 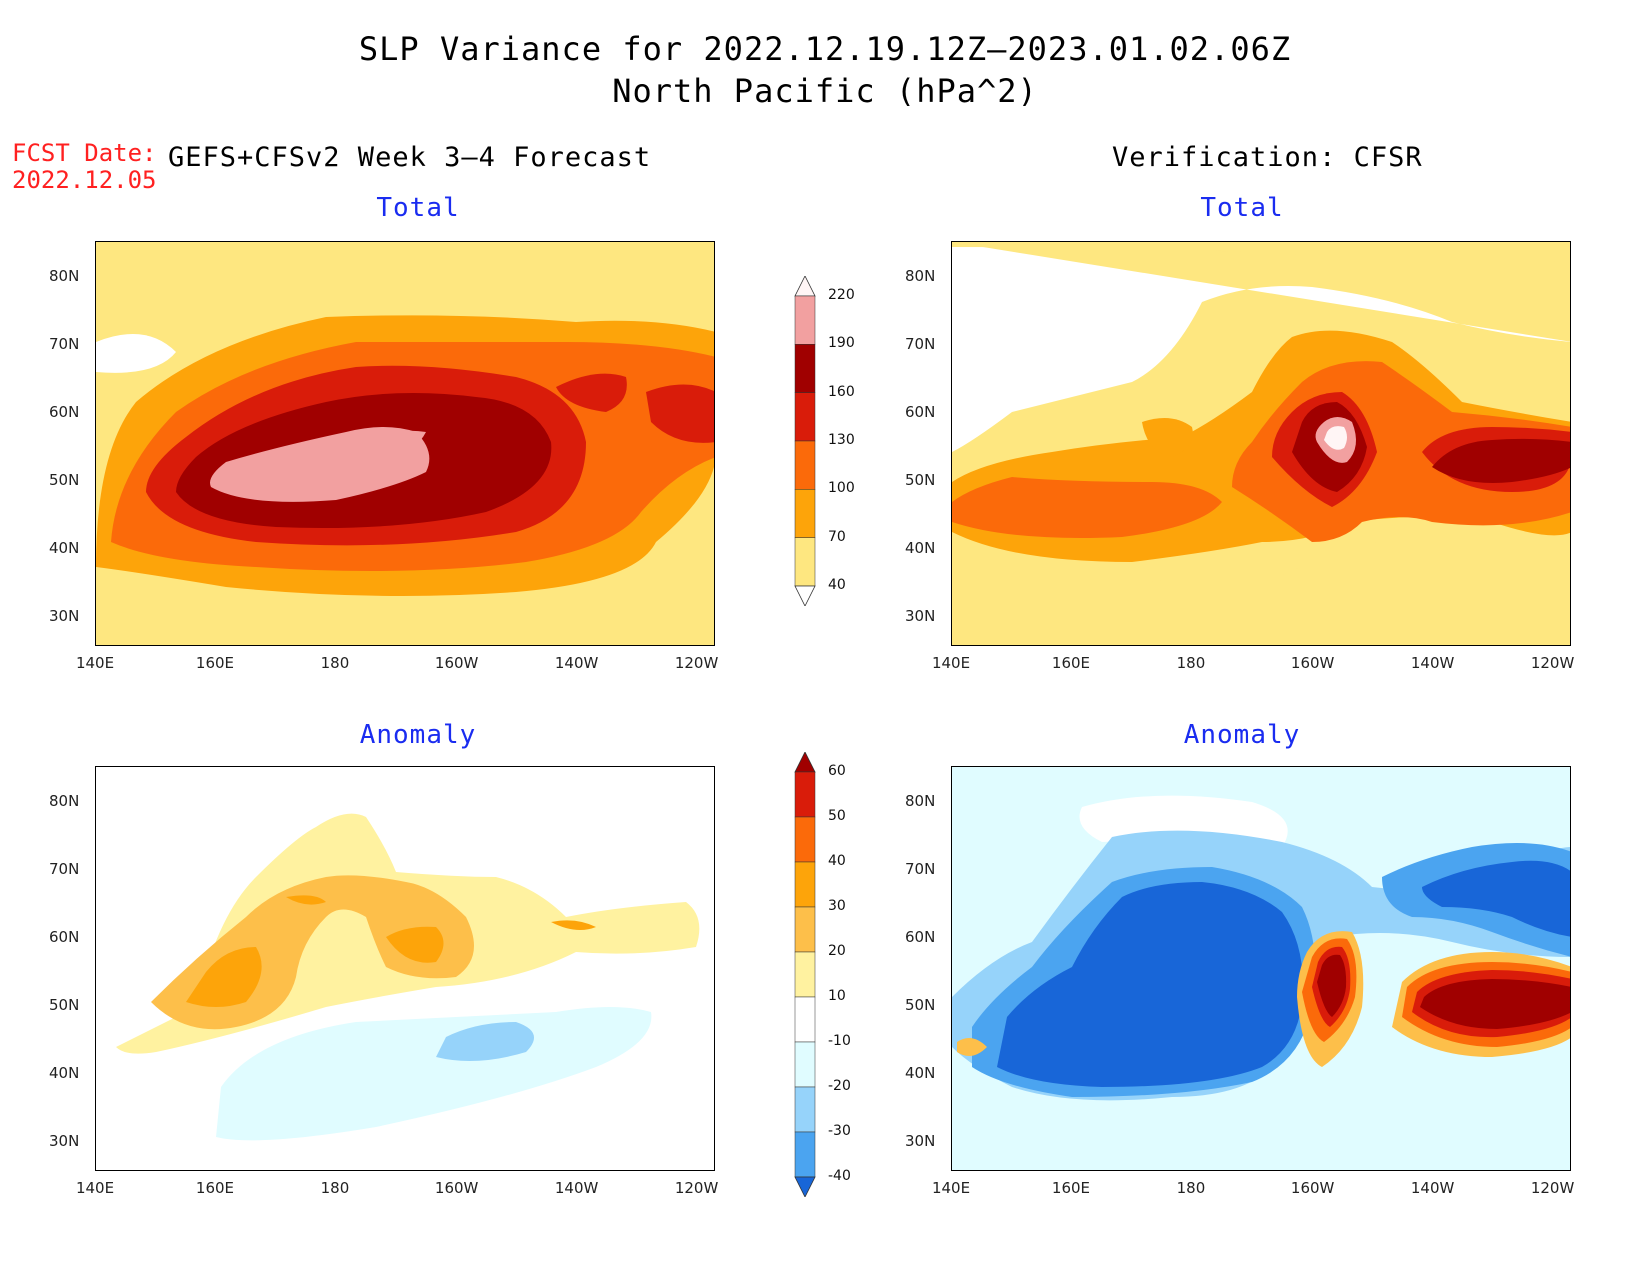 I want to click on colorbar-level-label: 60, so click(x=837, y=771).